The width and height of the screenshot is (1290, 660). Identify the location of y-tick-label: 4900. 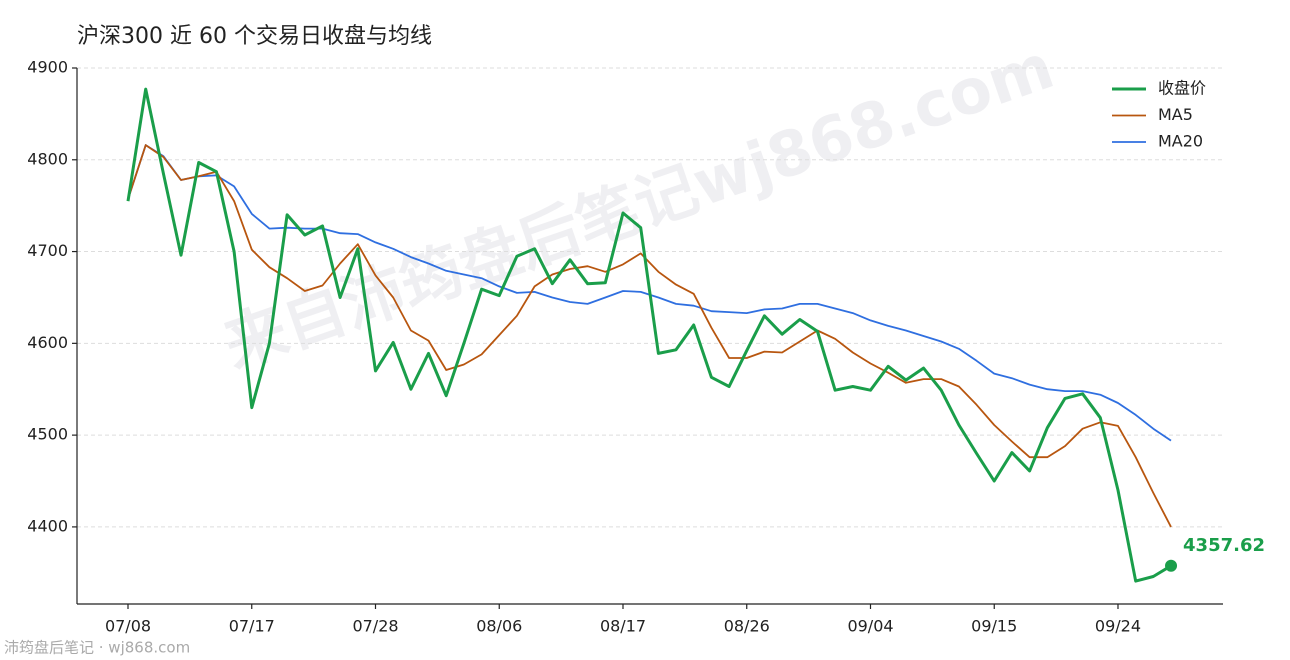
(47, 67).